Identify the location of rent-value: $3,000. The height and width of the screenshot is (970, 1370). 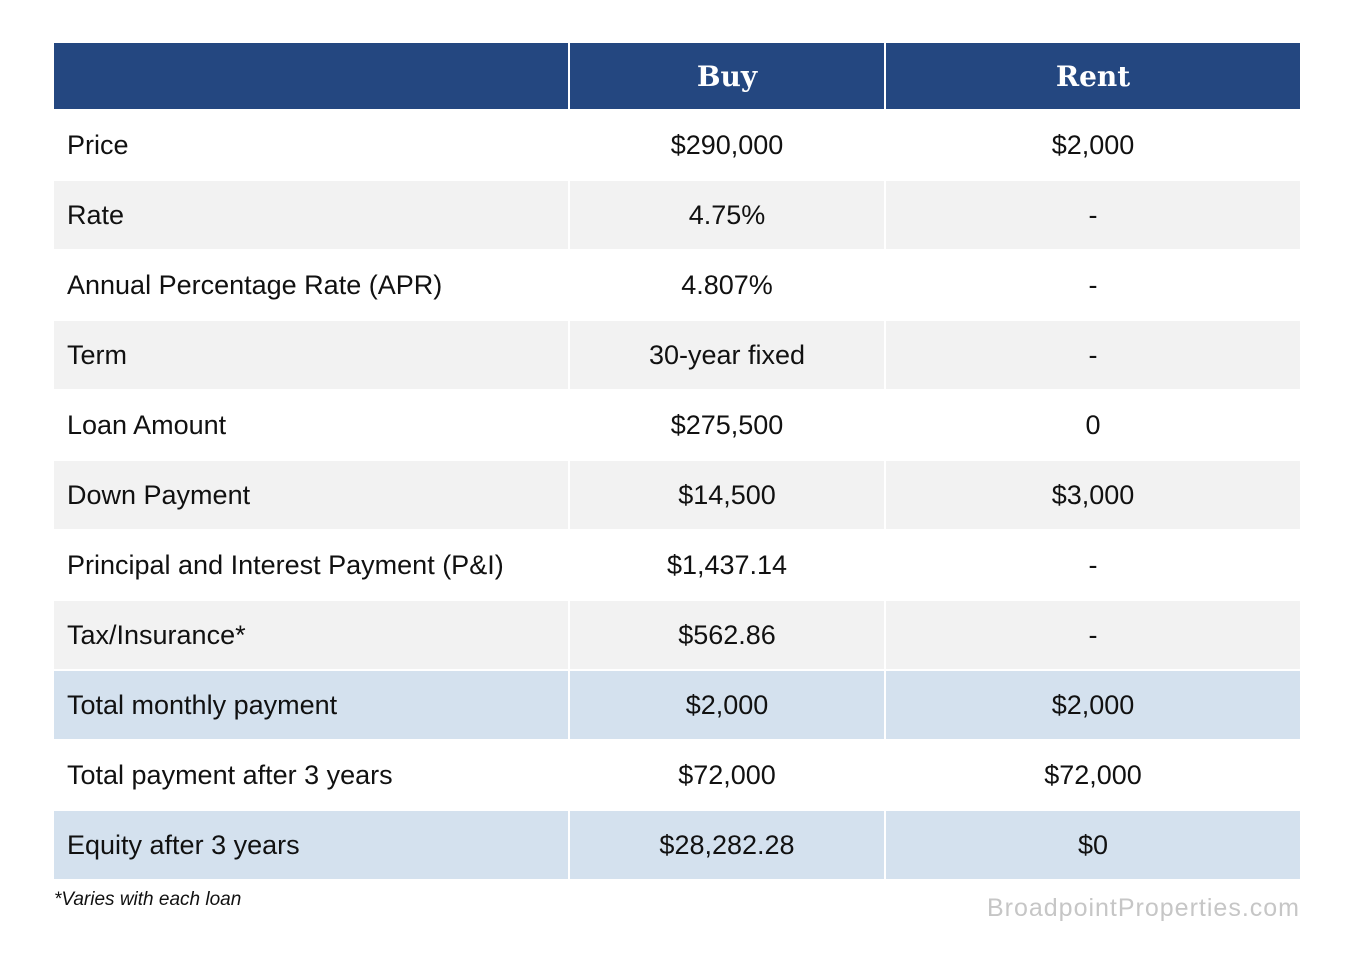
(1092, 495).